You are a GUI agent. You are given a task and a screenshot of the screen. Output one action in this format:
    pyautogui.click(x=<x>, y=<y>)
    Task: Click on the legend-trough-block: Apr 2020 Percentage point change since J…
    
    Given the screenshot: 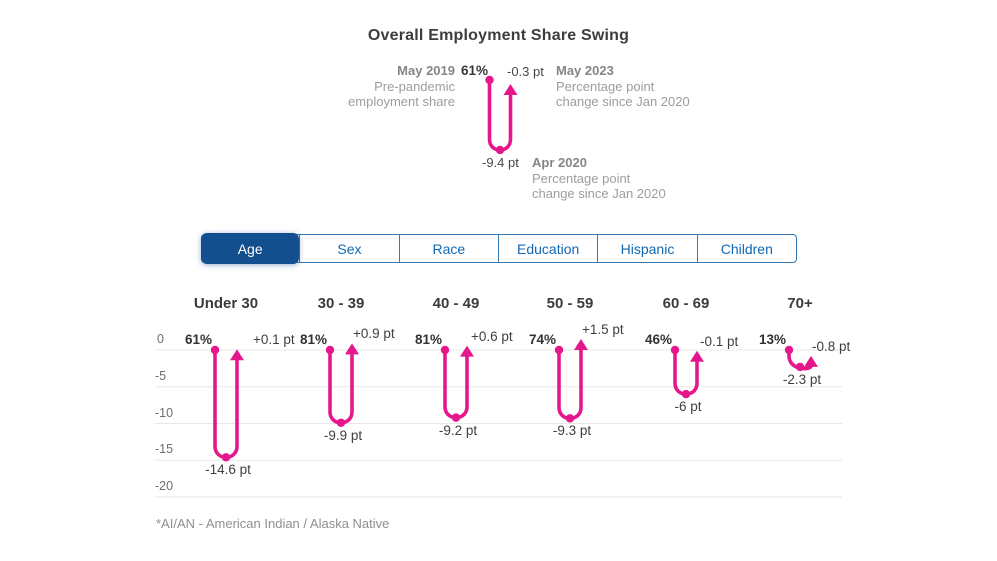 What is the action you would take?
    pyautogui.click(x=612, y=178)
    